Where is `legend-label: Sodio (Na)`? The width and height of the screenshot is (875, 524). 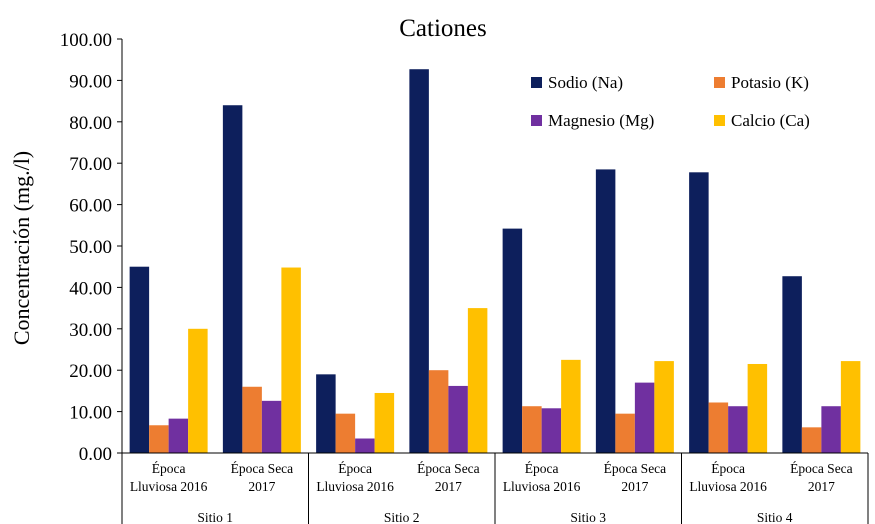 legend-label: Sodio (Na) is located at coordinates (585, 82).